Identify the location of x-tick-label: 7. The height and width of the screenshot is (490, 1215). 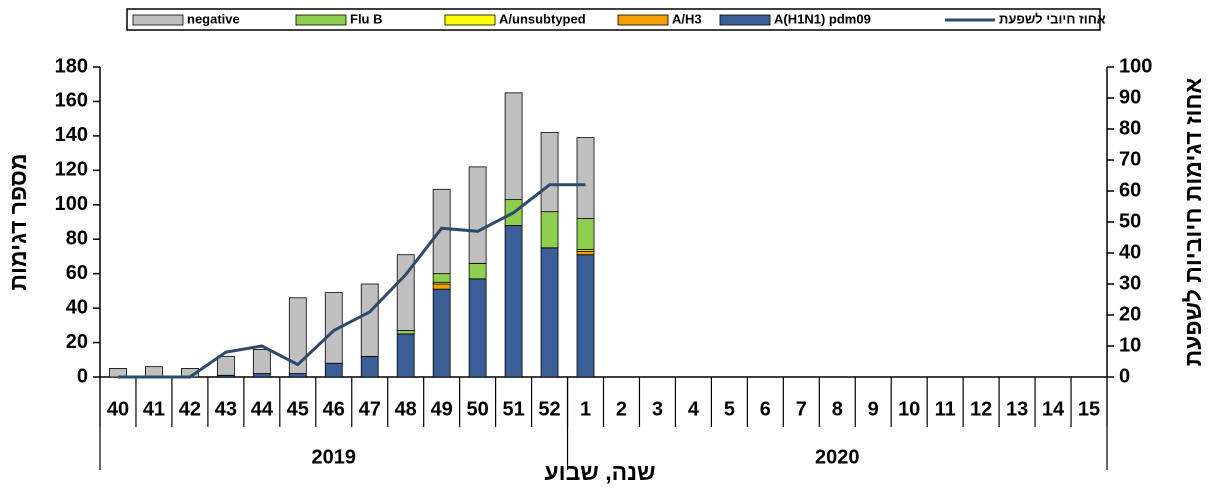
(801, 409).